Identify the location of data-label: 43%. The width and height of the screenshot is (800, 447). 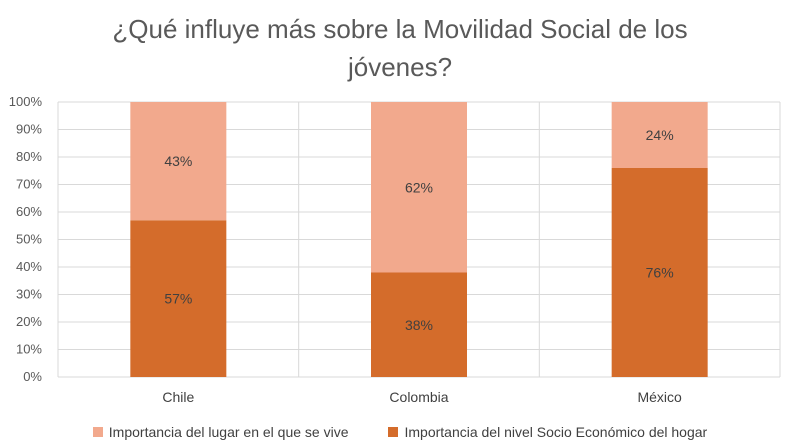
(178, 161).